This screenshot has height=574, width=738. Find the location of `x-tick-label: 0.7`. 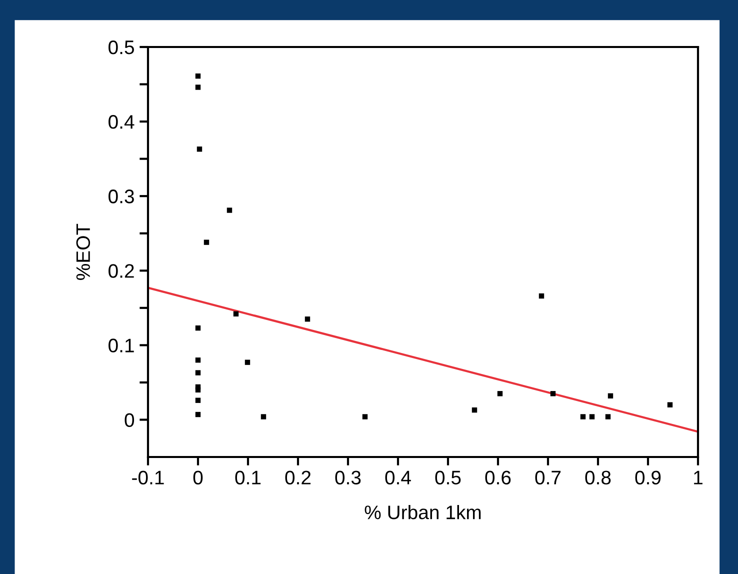

x-tick-label: 0.7 is located at coordinates (548, 477).